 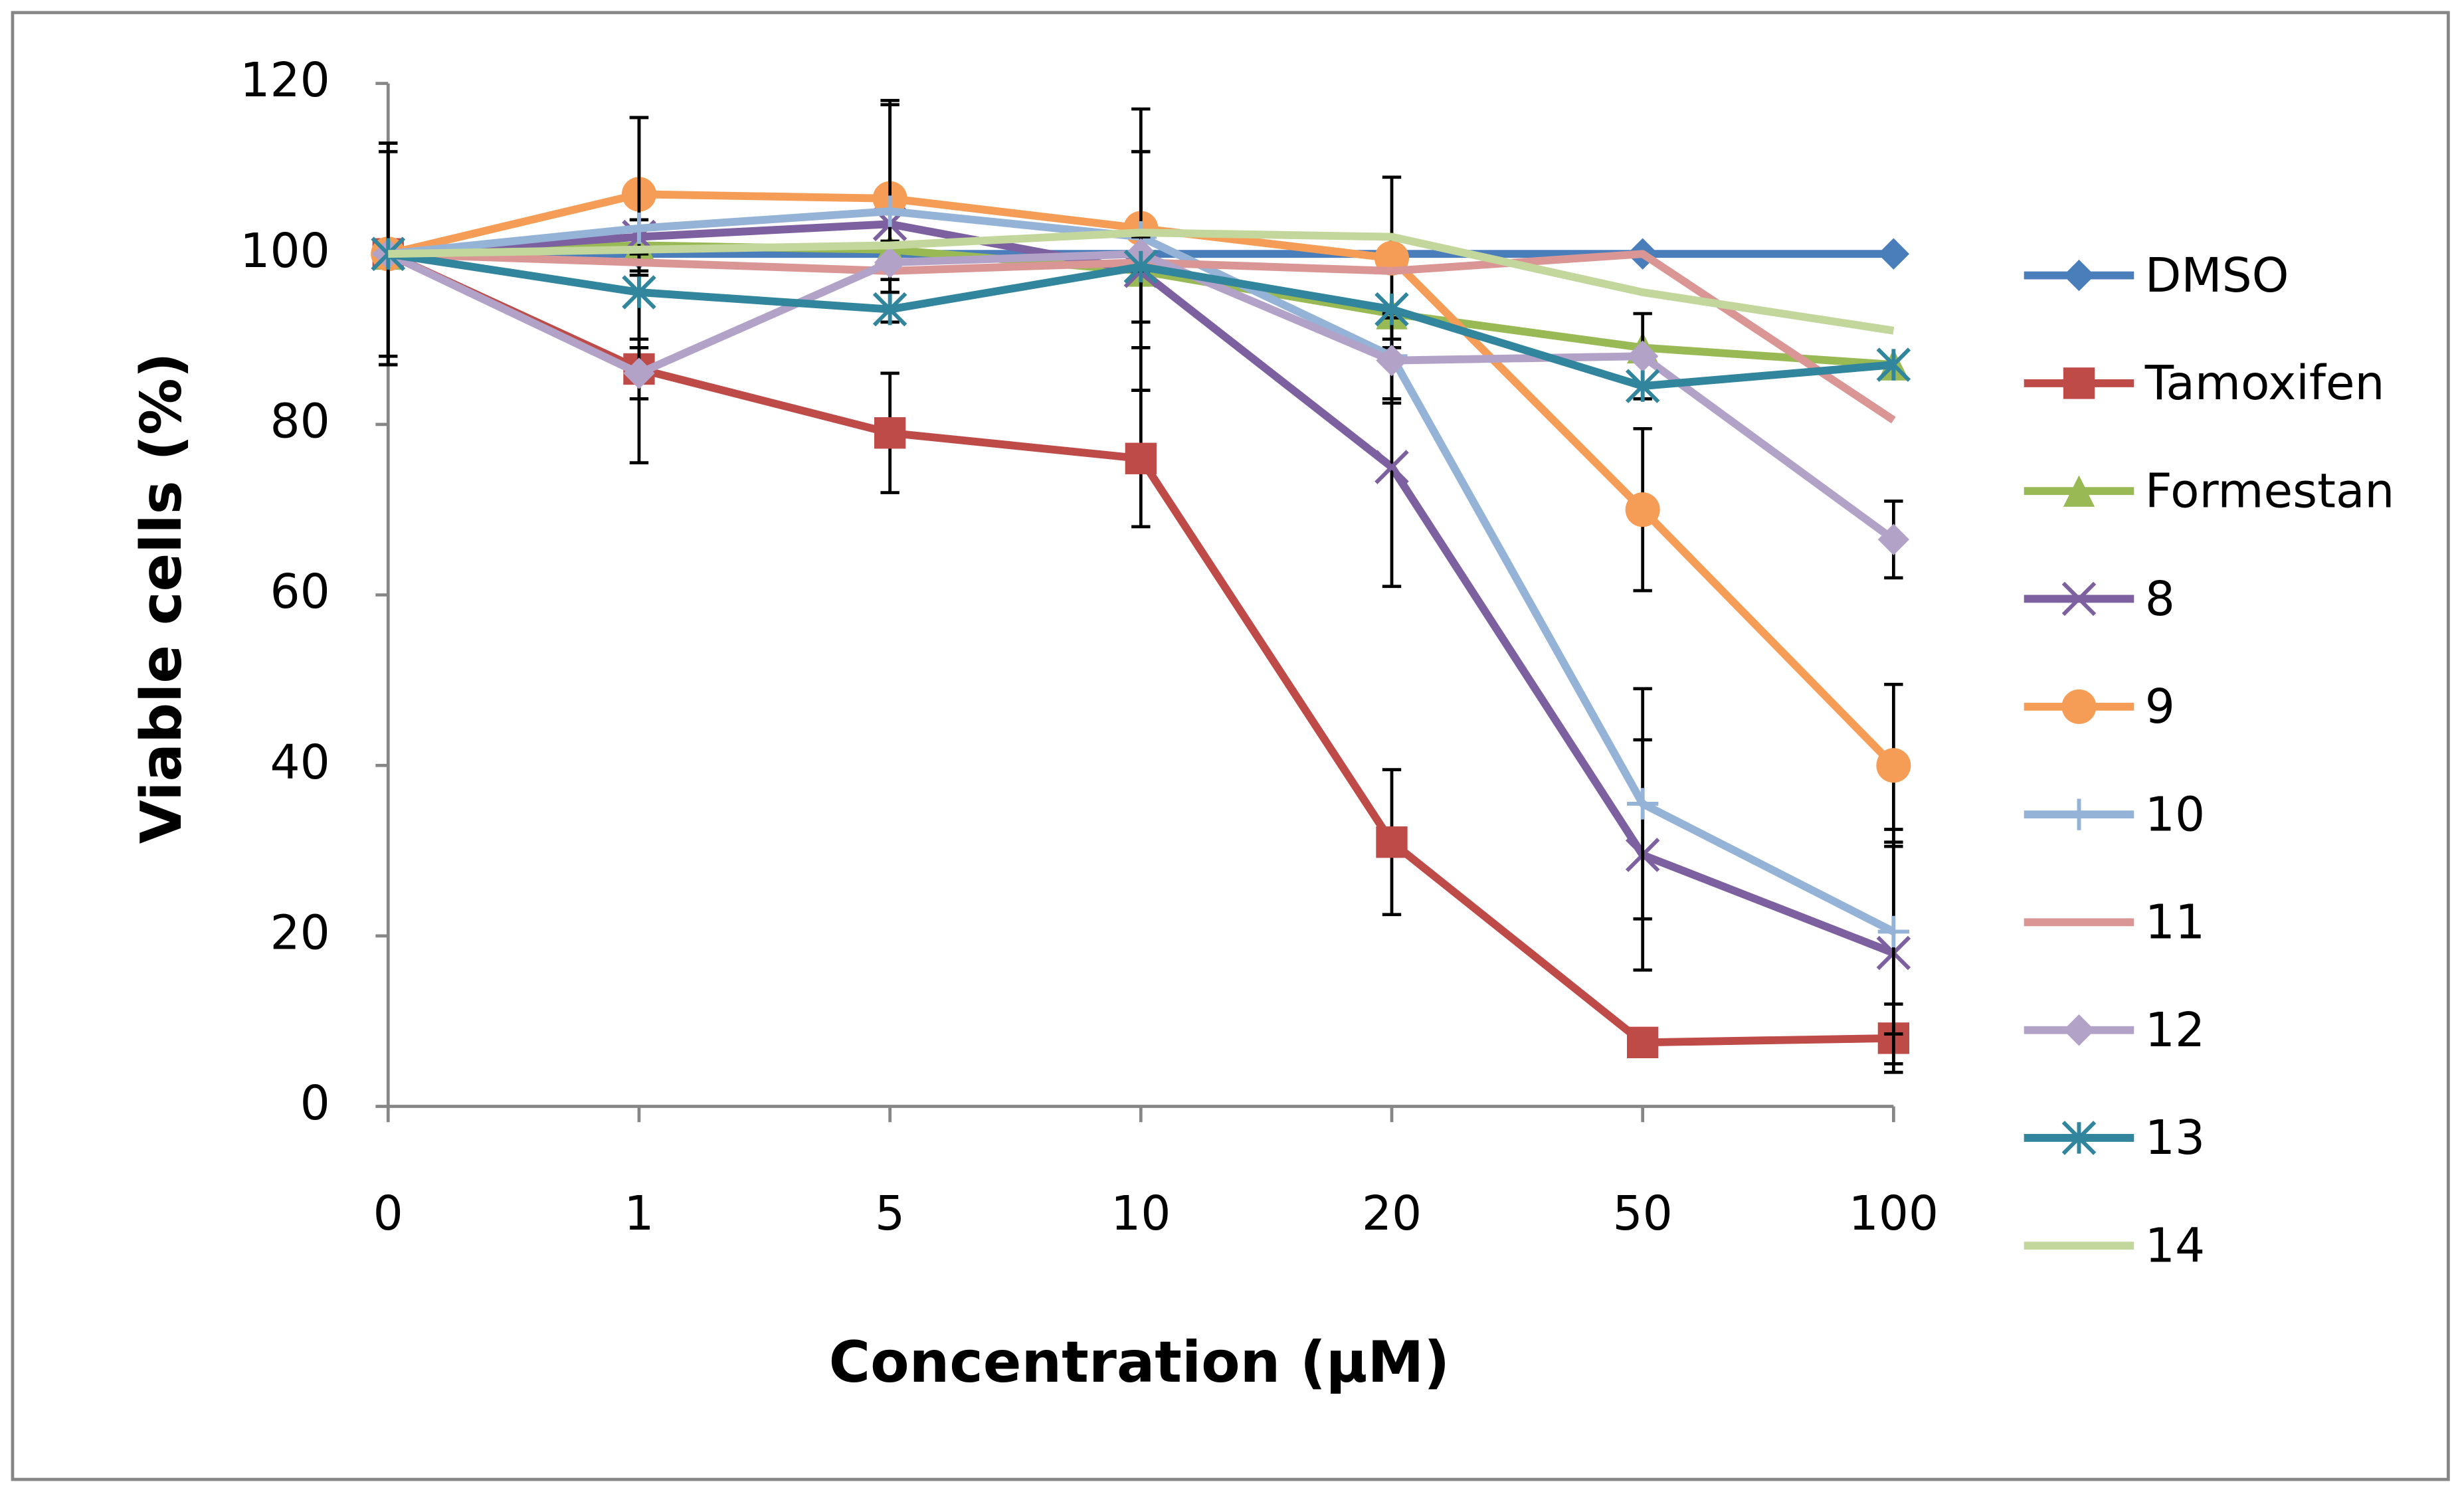 I want to click on x-tick-label: 0, so click(x=388, y=1213).